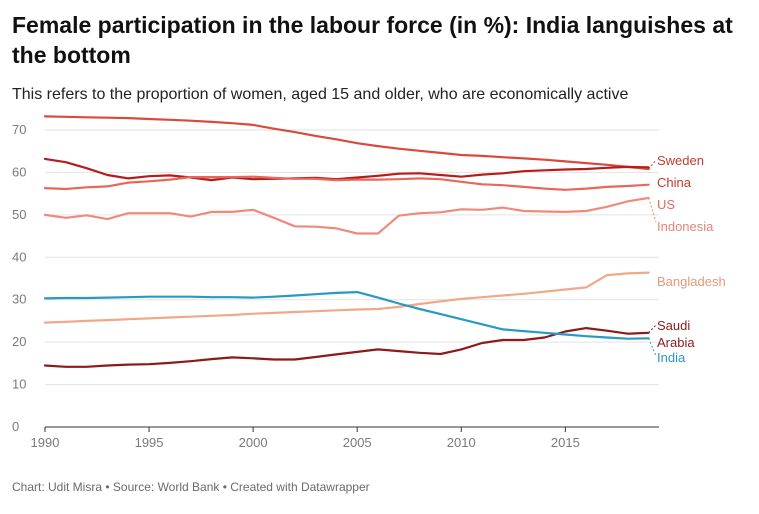  What do you see at coordinates (346, 183) in the screenshot?
I see `series-line-us` at bounding box center [346, 183].